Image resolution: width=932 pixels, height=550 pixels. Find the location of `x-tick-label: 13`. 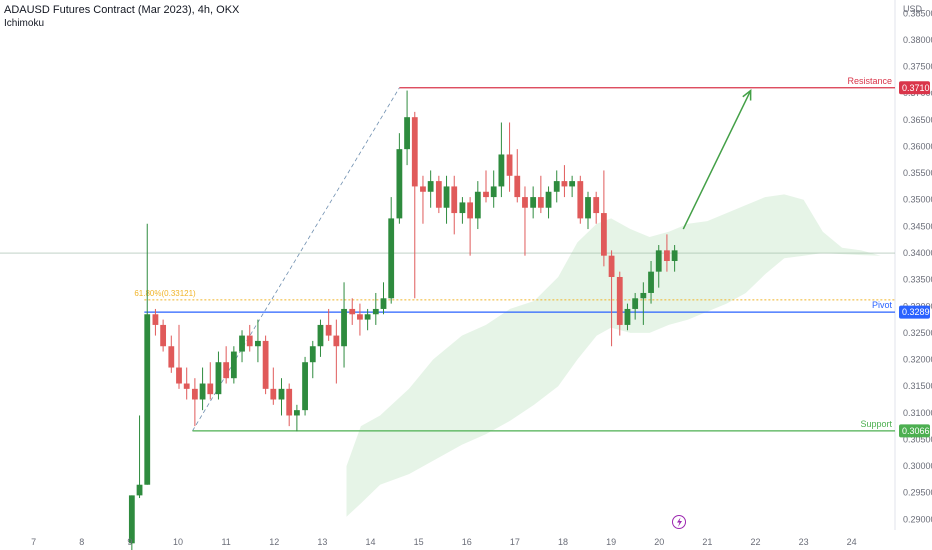

x-tick-label: 13 is located at coordinates (322, 542).